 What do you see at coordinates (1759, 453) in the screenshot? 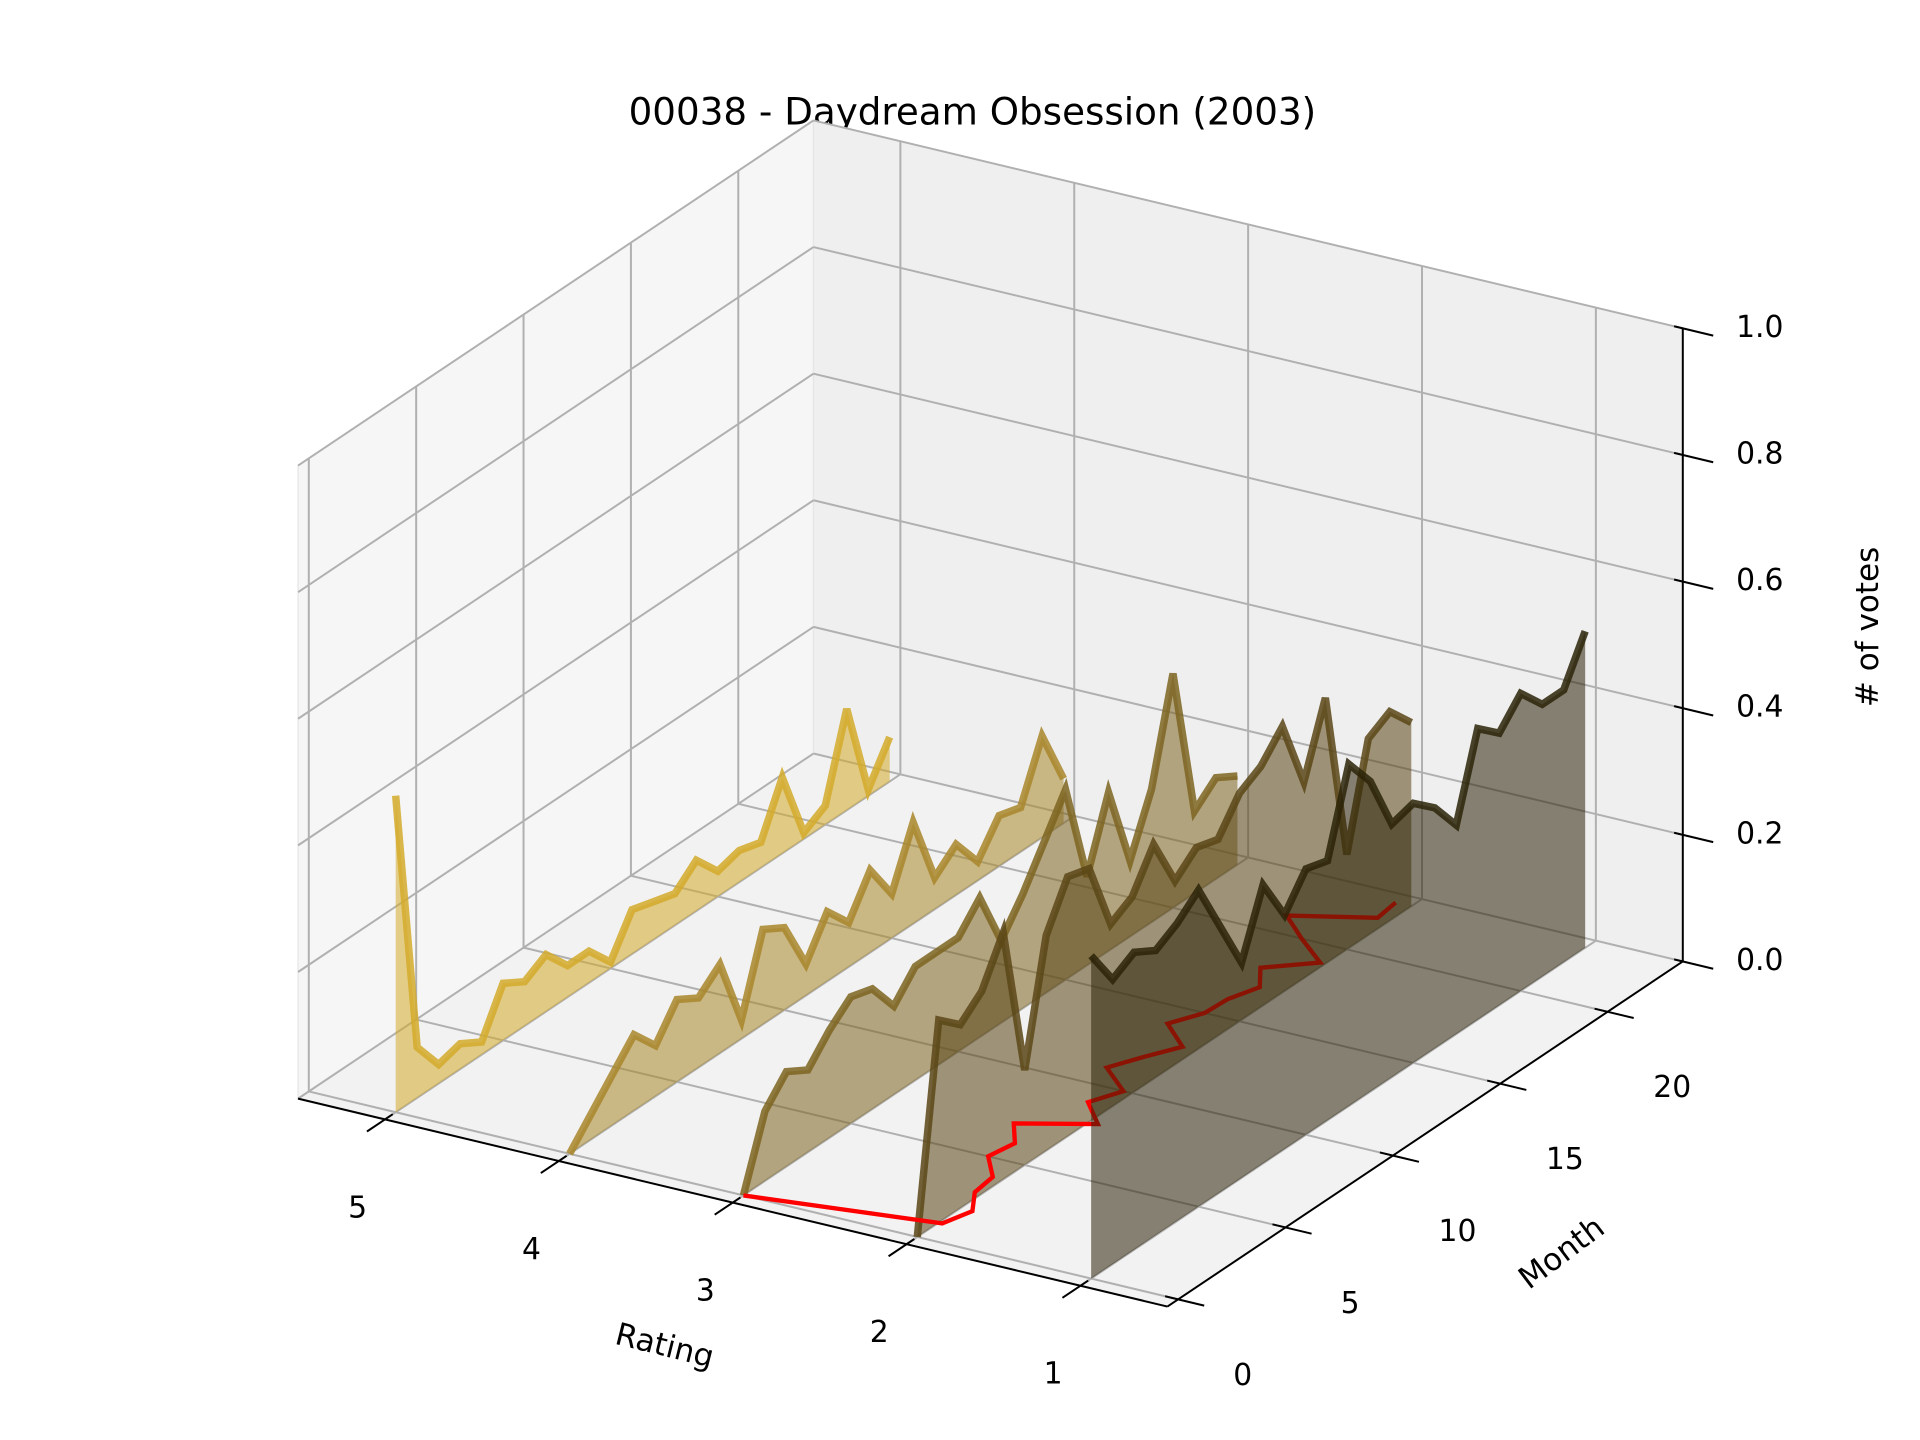
I see `z-tick-label: 0.8` at bounding box center [1759, 453].